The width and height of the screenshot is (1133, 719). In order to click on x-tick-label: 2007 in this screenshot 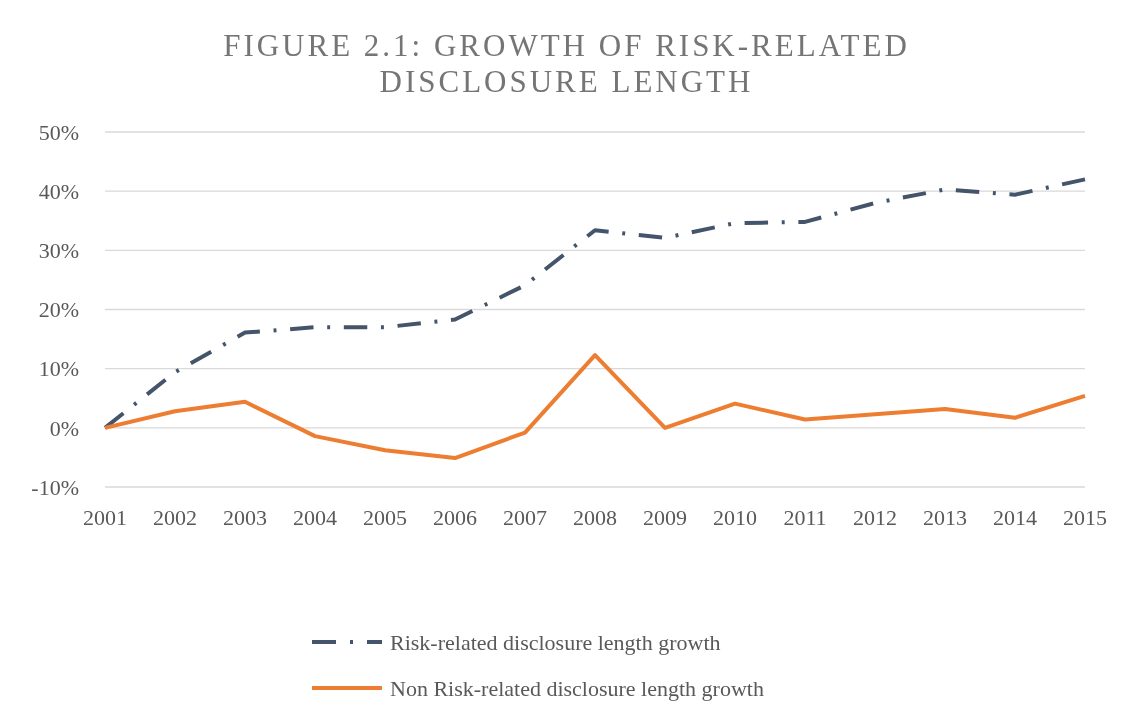, I will do `click(525, 517)`.